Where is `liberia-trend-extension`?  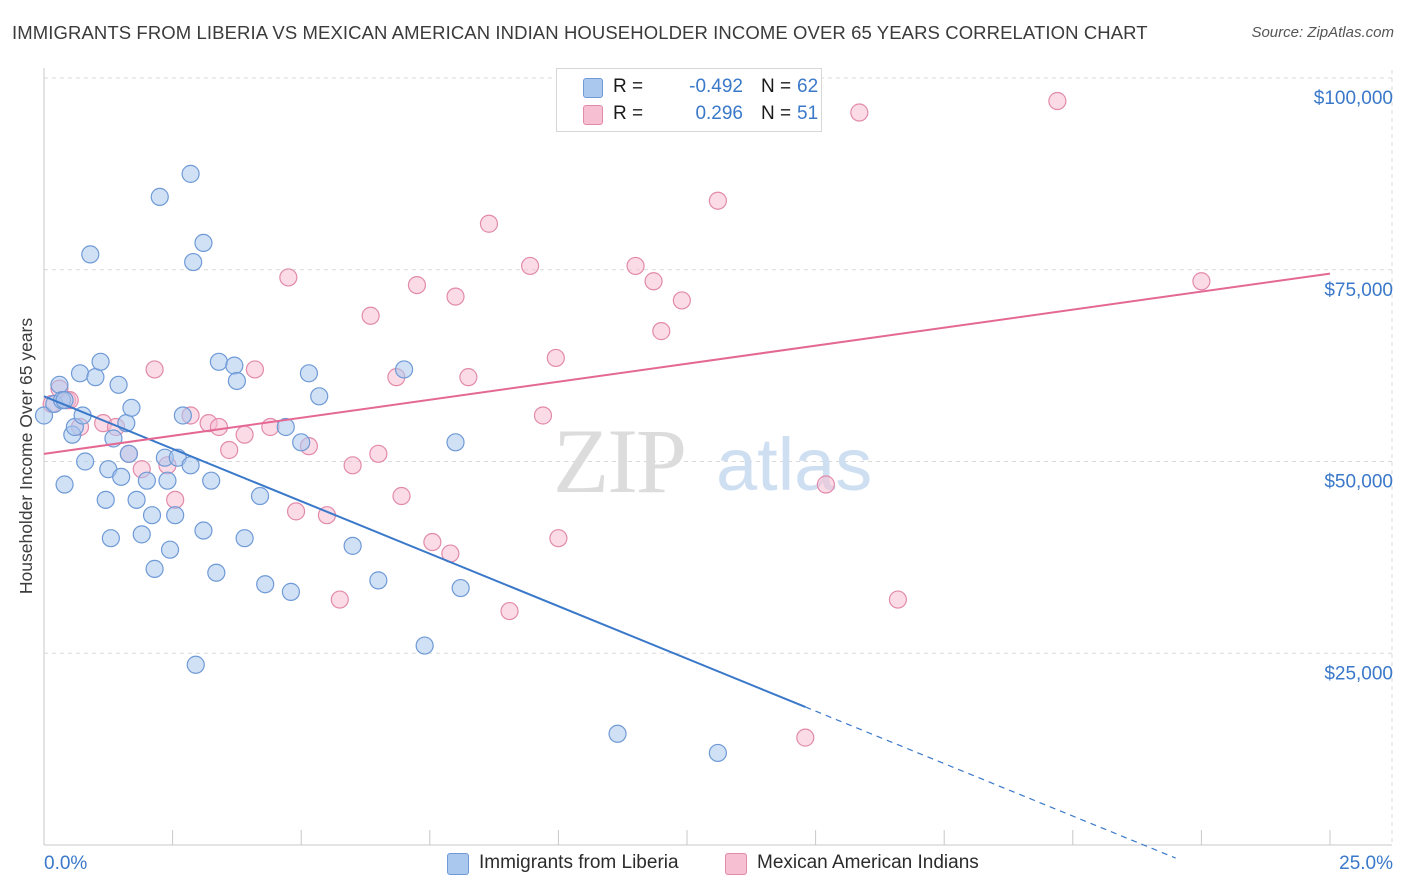
liberia-trend-extension is located at coordinates (990, 782).